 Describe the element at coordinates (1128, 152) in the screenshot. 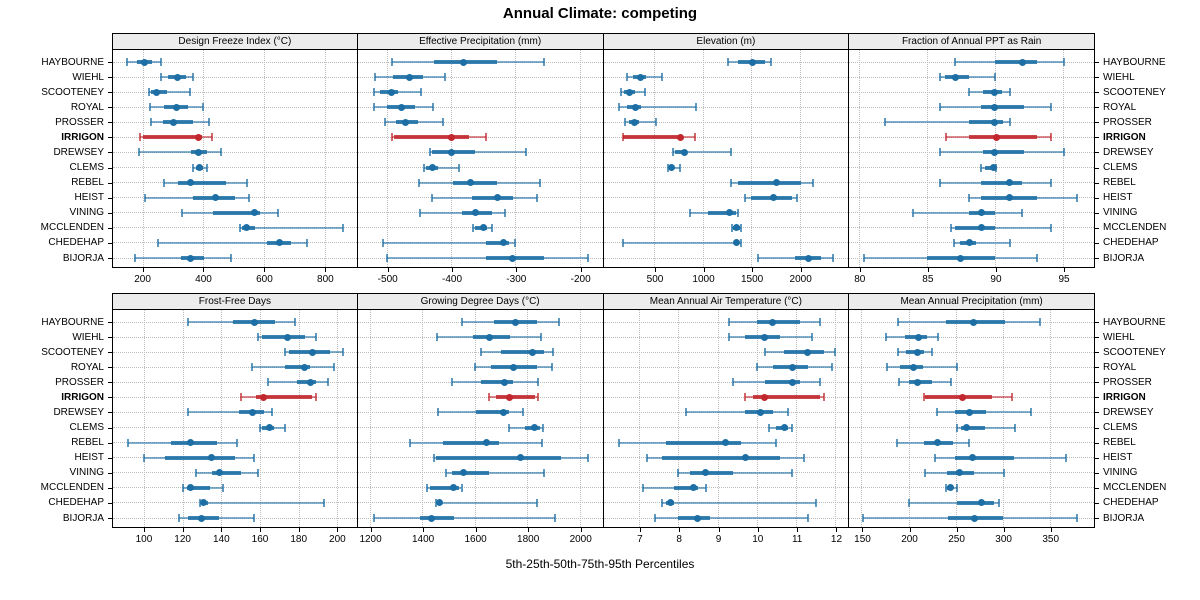

I see `site-label-right: DREWSEY` at that location.